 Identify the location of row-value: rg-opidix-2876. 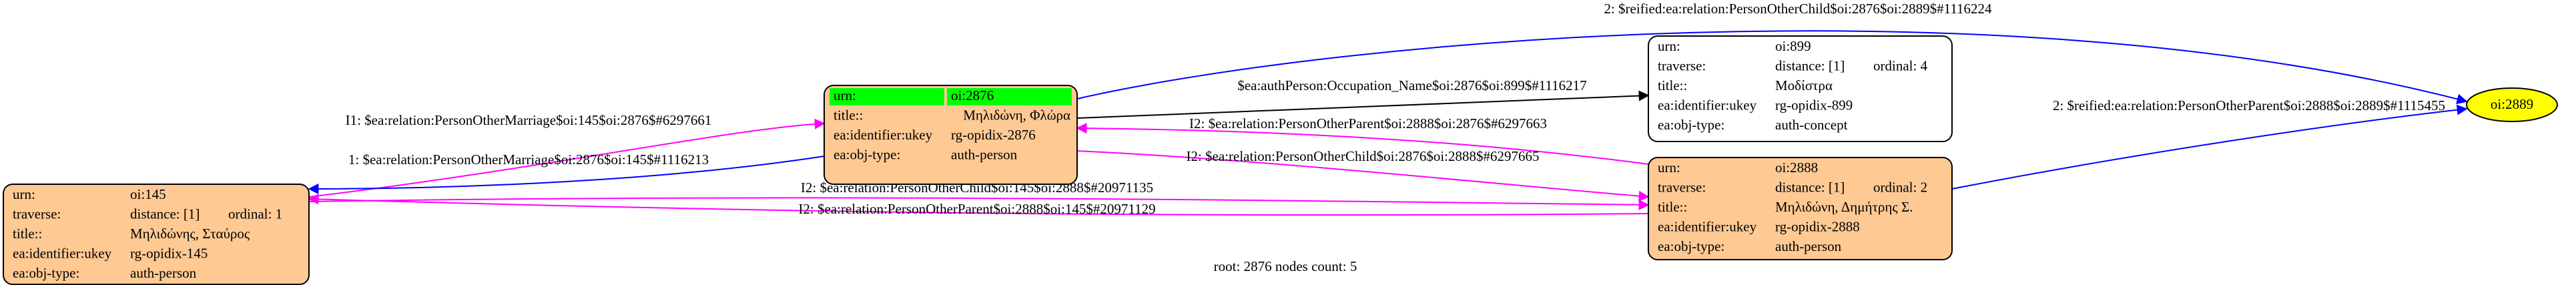
(993, 135).